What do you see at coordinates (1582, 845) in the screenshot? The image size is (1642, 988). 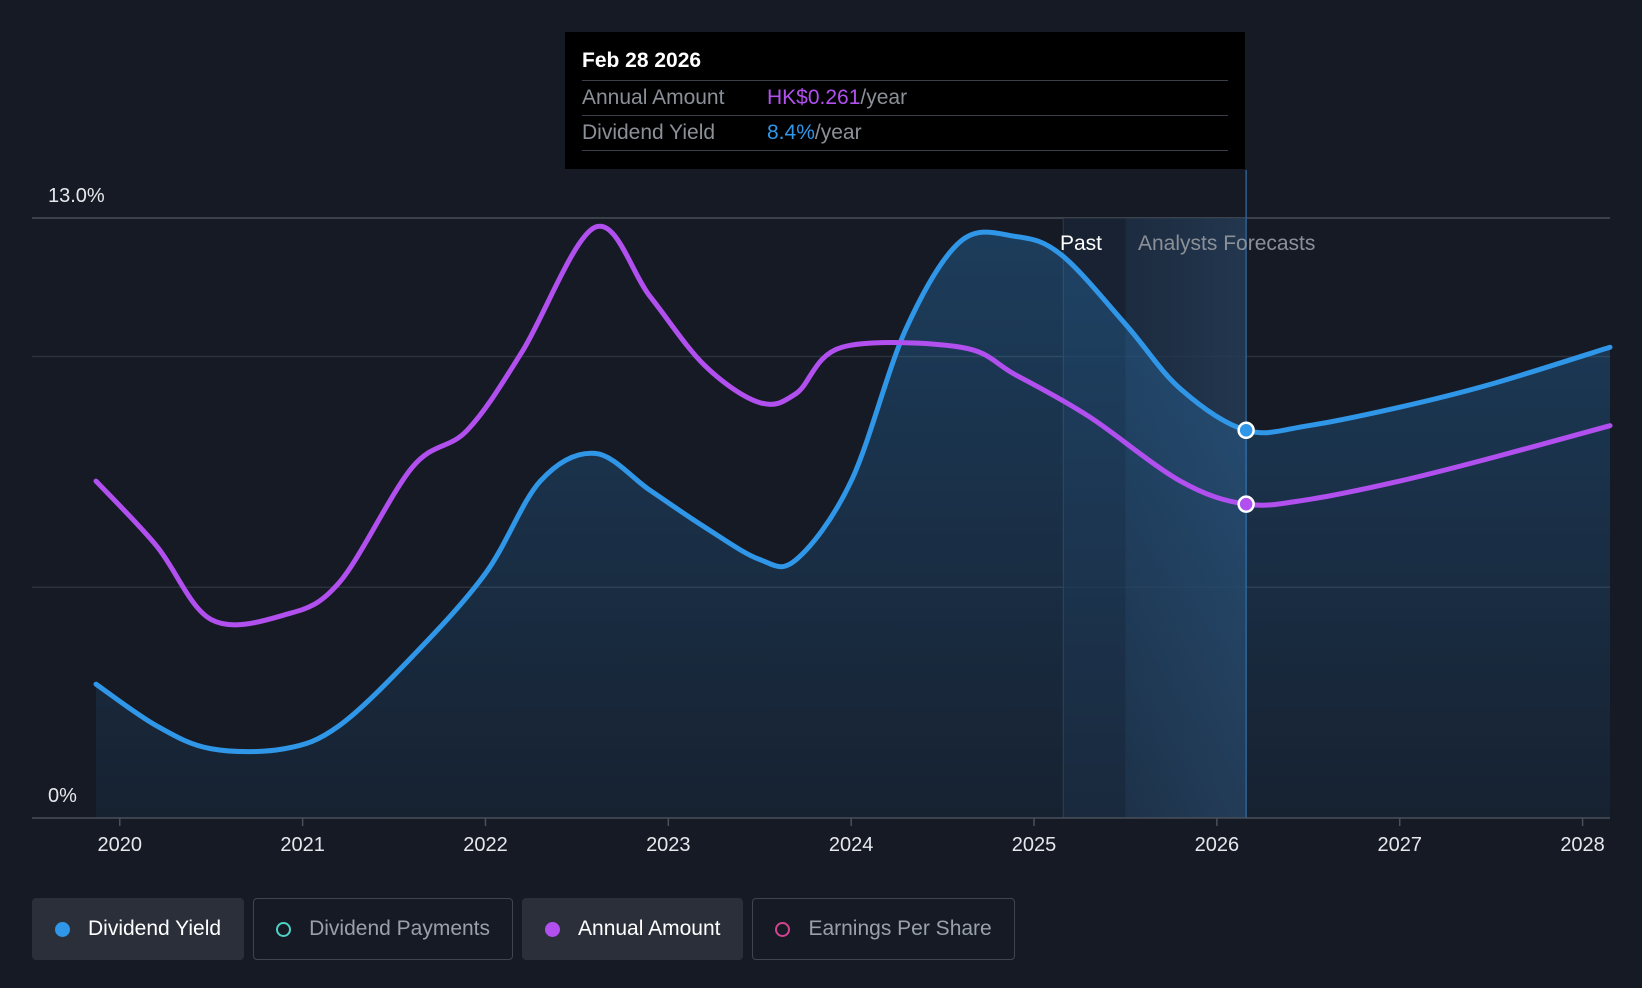 I see `x-tick-label: 2028` at bounding box center [1582, 845].